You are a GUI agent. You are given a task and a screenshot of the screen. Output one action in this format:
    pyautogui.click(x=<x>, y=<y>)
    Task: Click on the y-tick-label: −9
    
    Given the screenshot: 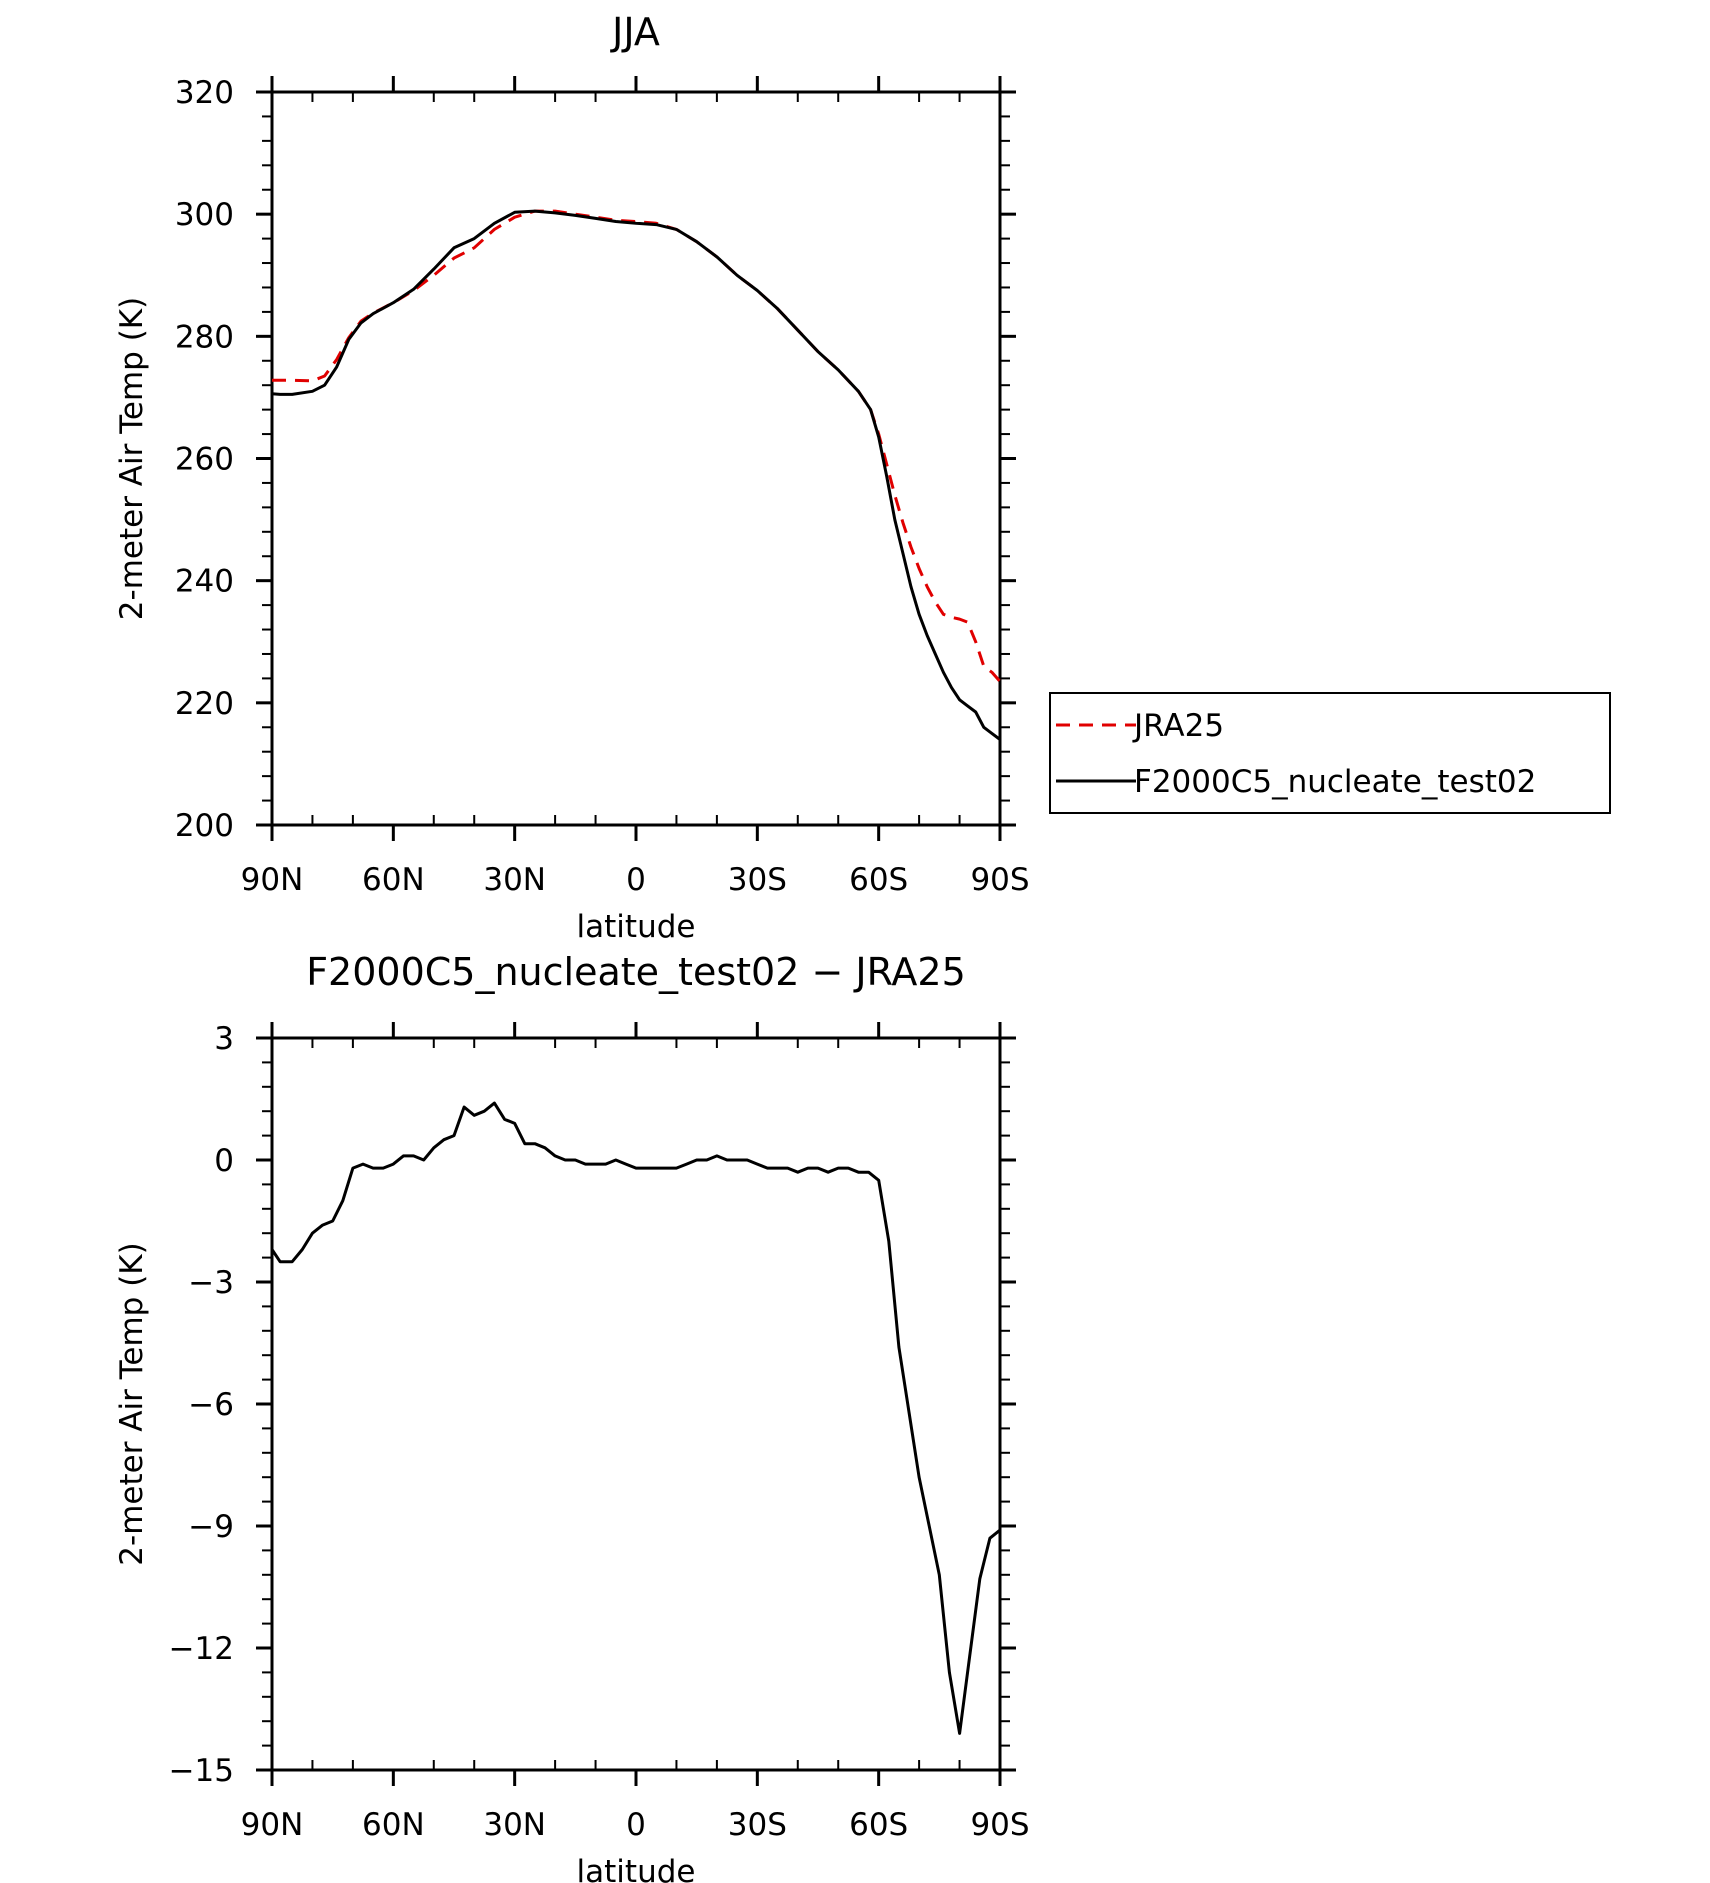 What is the action you would take?
    pyautogui.click(x=211, y=1527)
    